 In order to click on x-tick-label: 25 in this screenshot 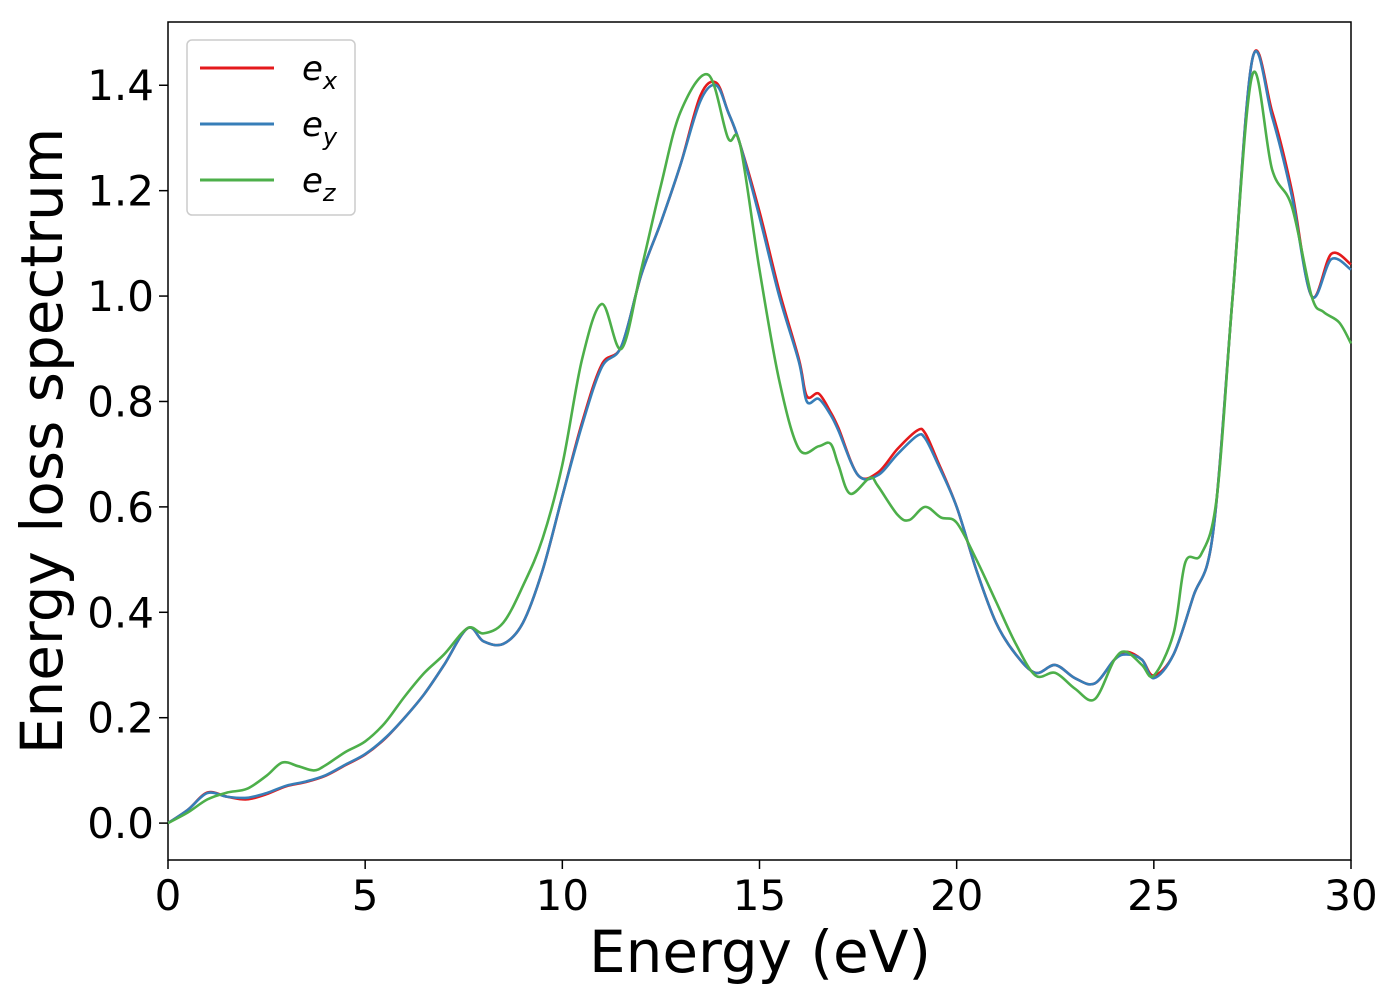, I will do `click(1153, 895)`.